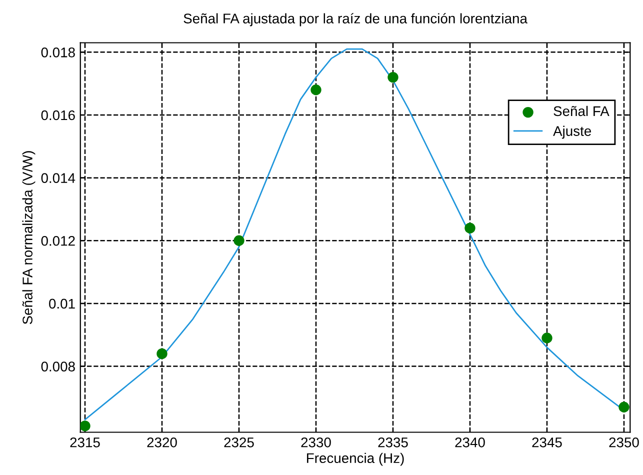 This screenshot has width=643, height=475. Describe the element at coordinates (355, 459) in the screenshot. I see `x-axis-title: Frecuencia (Hz)` at that location.